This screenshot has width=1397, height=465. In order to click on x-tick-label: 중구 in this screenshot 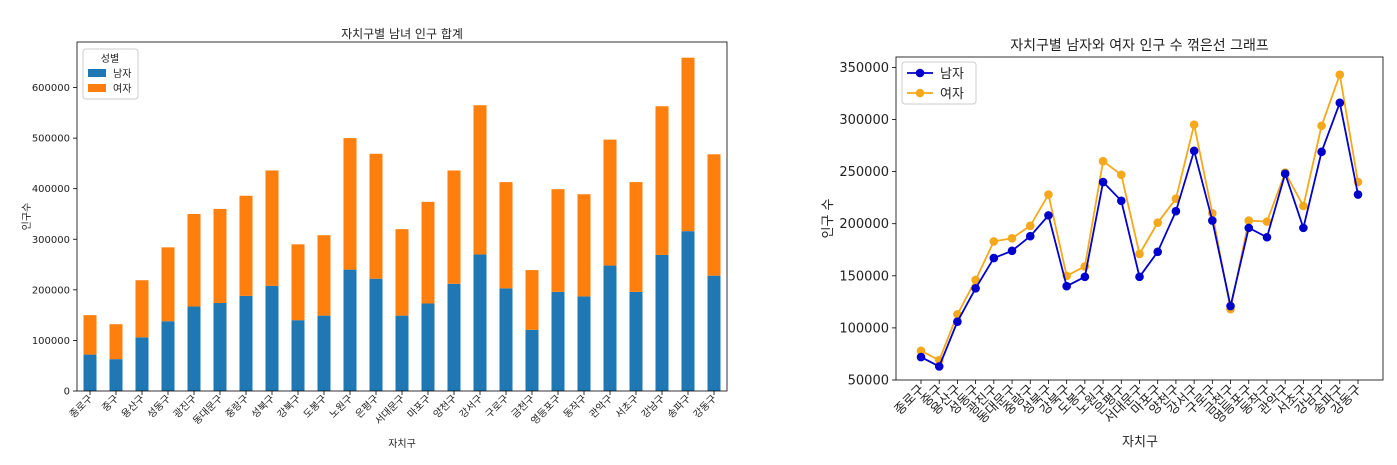, I will do `click(111, 404)`.